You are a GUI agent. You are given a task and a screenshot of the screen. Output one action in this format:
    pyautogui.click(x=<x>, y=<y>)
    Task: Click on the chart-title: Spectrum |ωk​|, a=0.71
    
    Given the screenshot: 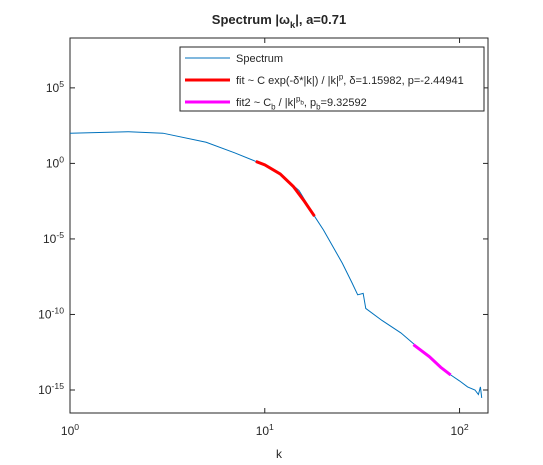 What is the action you would take?
    pyautogui.click(x=279, y=21)
    